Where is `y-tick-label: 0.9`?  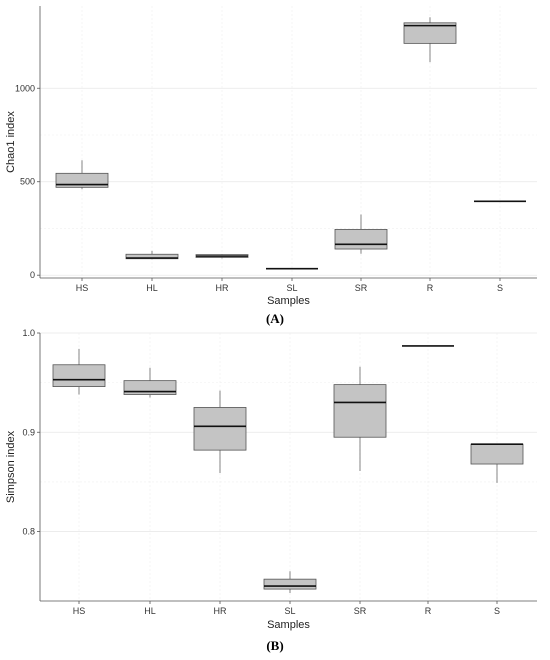 y-tick-label: 0.9 is located at coordinates (28, 432).